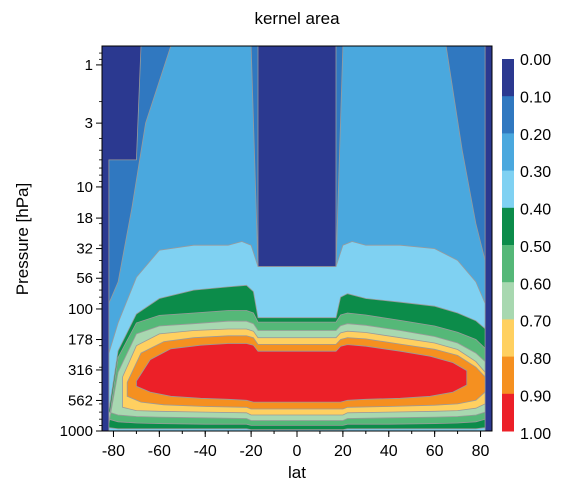 This screenshot has width=563, height=485. What do you see at coordinates (535, 60) in the screenshot?
I see `colorbar-label: 0.00` at bounding box center [535, 60].